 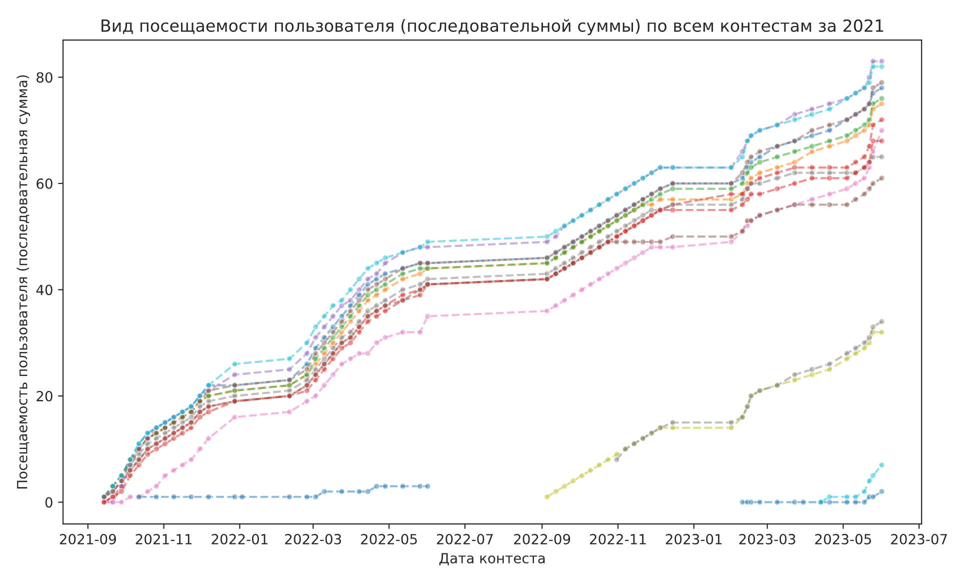 What do you see at coordinates (492, 559) in the screenshot?
I see `x-axis-title: Дата контеста` at bounding box center [492, 559].